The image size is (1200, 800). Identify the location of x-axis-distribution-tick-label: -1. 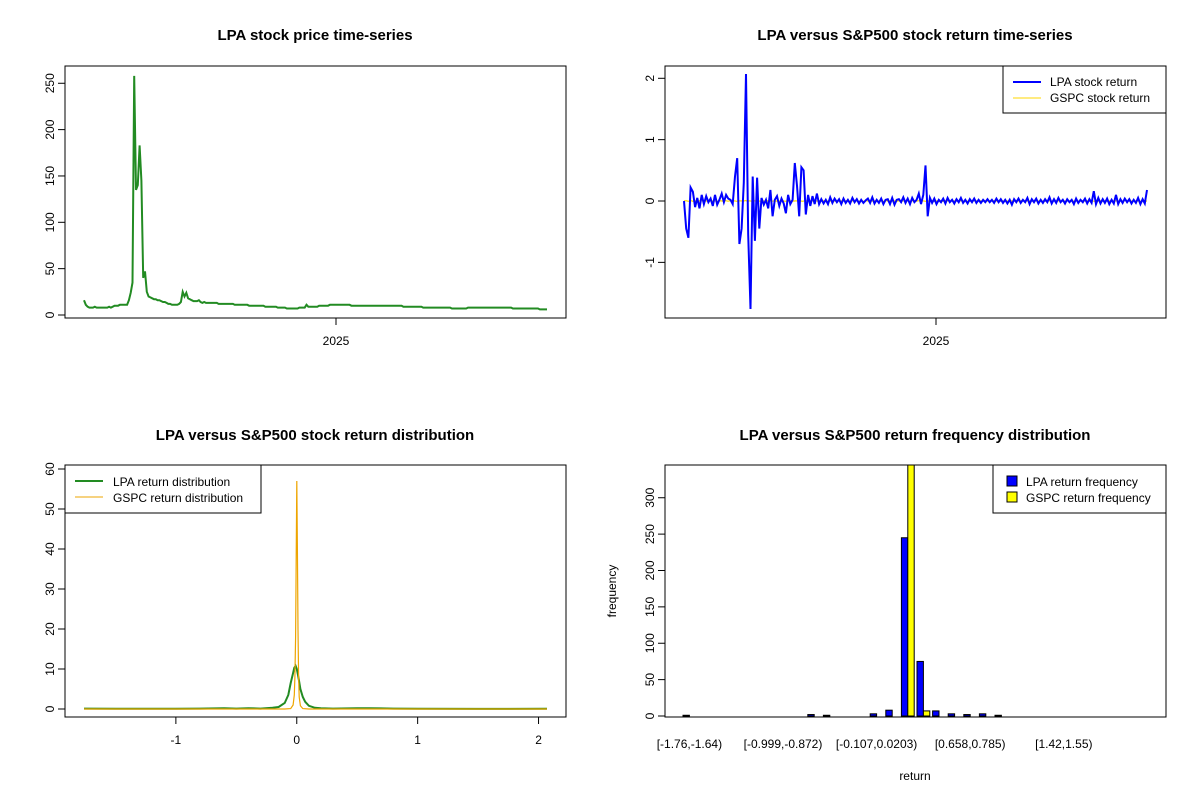
(176, 740).